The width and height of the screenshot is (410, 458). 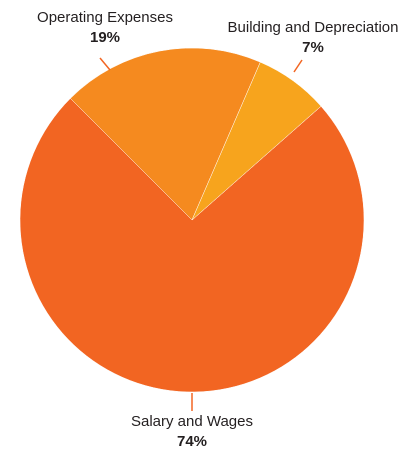 I want to click on slice-label: Salary and Wages, so click(x=192, y=421).